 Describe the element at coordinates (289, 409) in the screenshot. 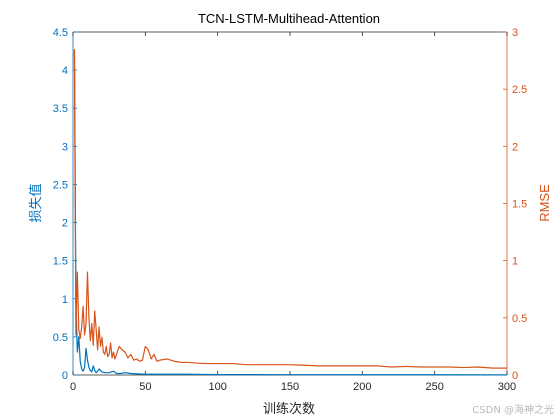

I see `x-axis-label: 训练次数` at that location.